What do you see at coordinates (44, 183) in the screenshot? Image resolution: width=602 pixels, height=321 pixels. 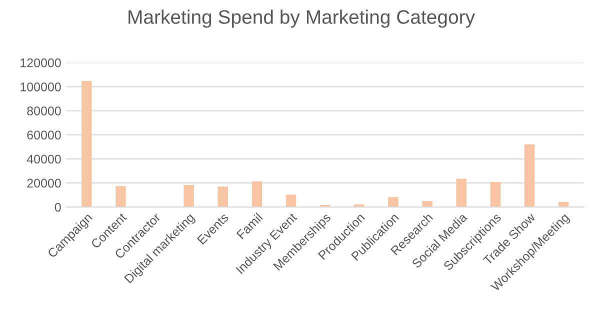 I see `y-tick-label: 20000` at bounding box center [44, 183].